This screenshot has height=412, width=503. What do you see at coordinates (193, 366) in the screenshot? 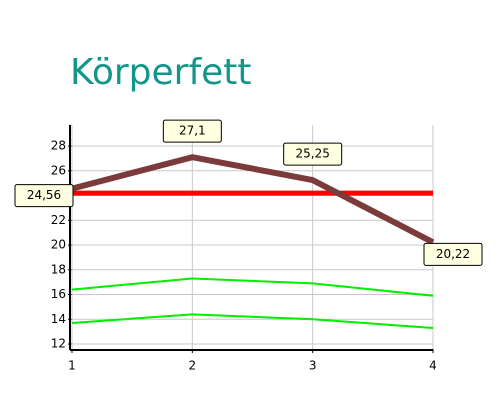
I see `x-tick-label: 2` at bounding box center [193, 366].